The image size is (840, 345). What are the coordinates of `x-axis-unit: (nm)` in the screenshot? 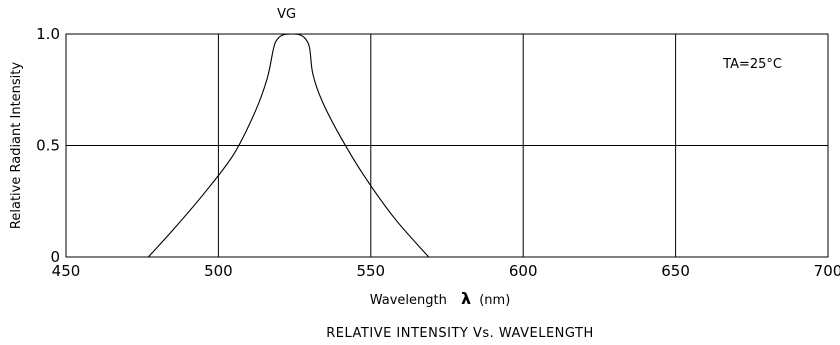 It's located at (494, 300).